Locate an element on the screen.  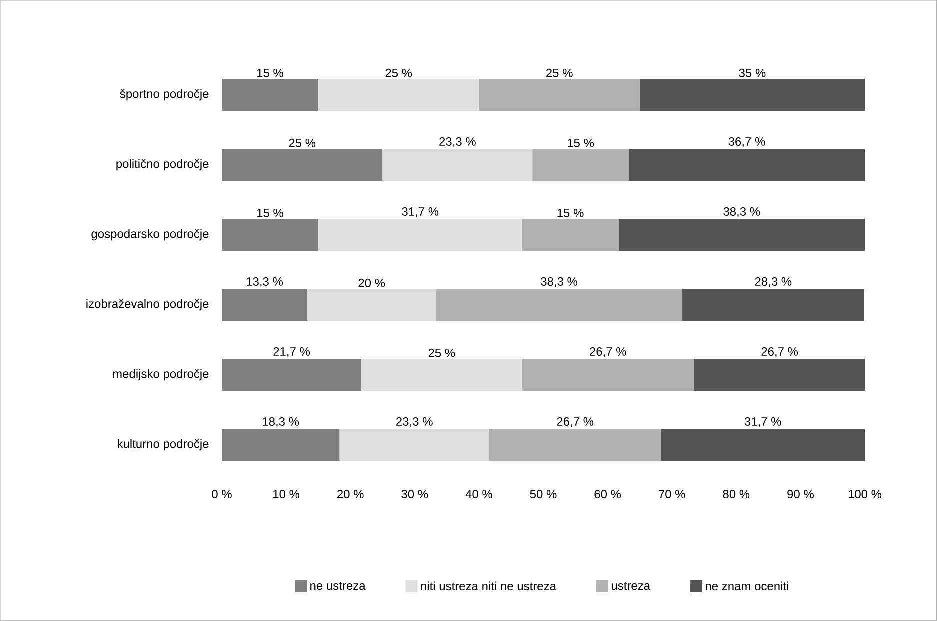
legend-label: niti ustreza niti ne ustreza is located at coordinates (488, 586).